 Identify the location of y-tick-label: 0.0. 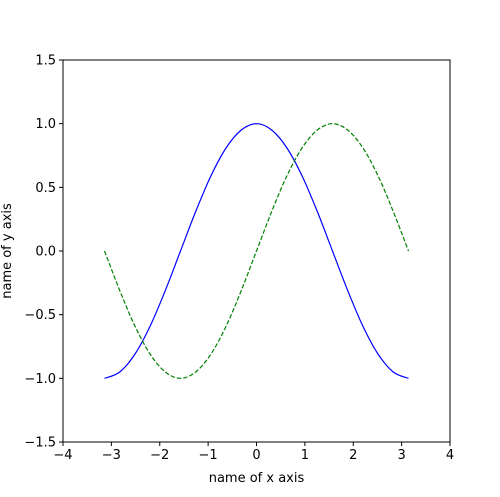
(45, 252).